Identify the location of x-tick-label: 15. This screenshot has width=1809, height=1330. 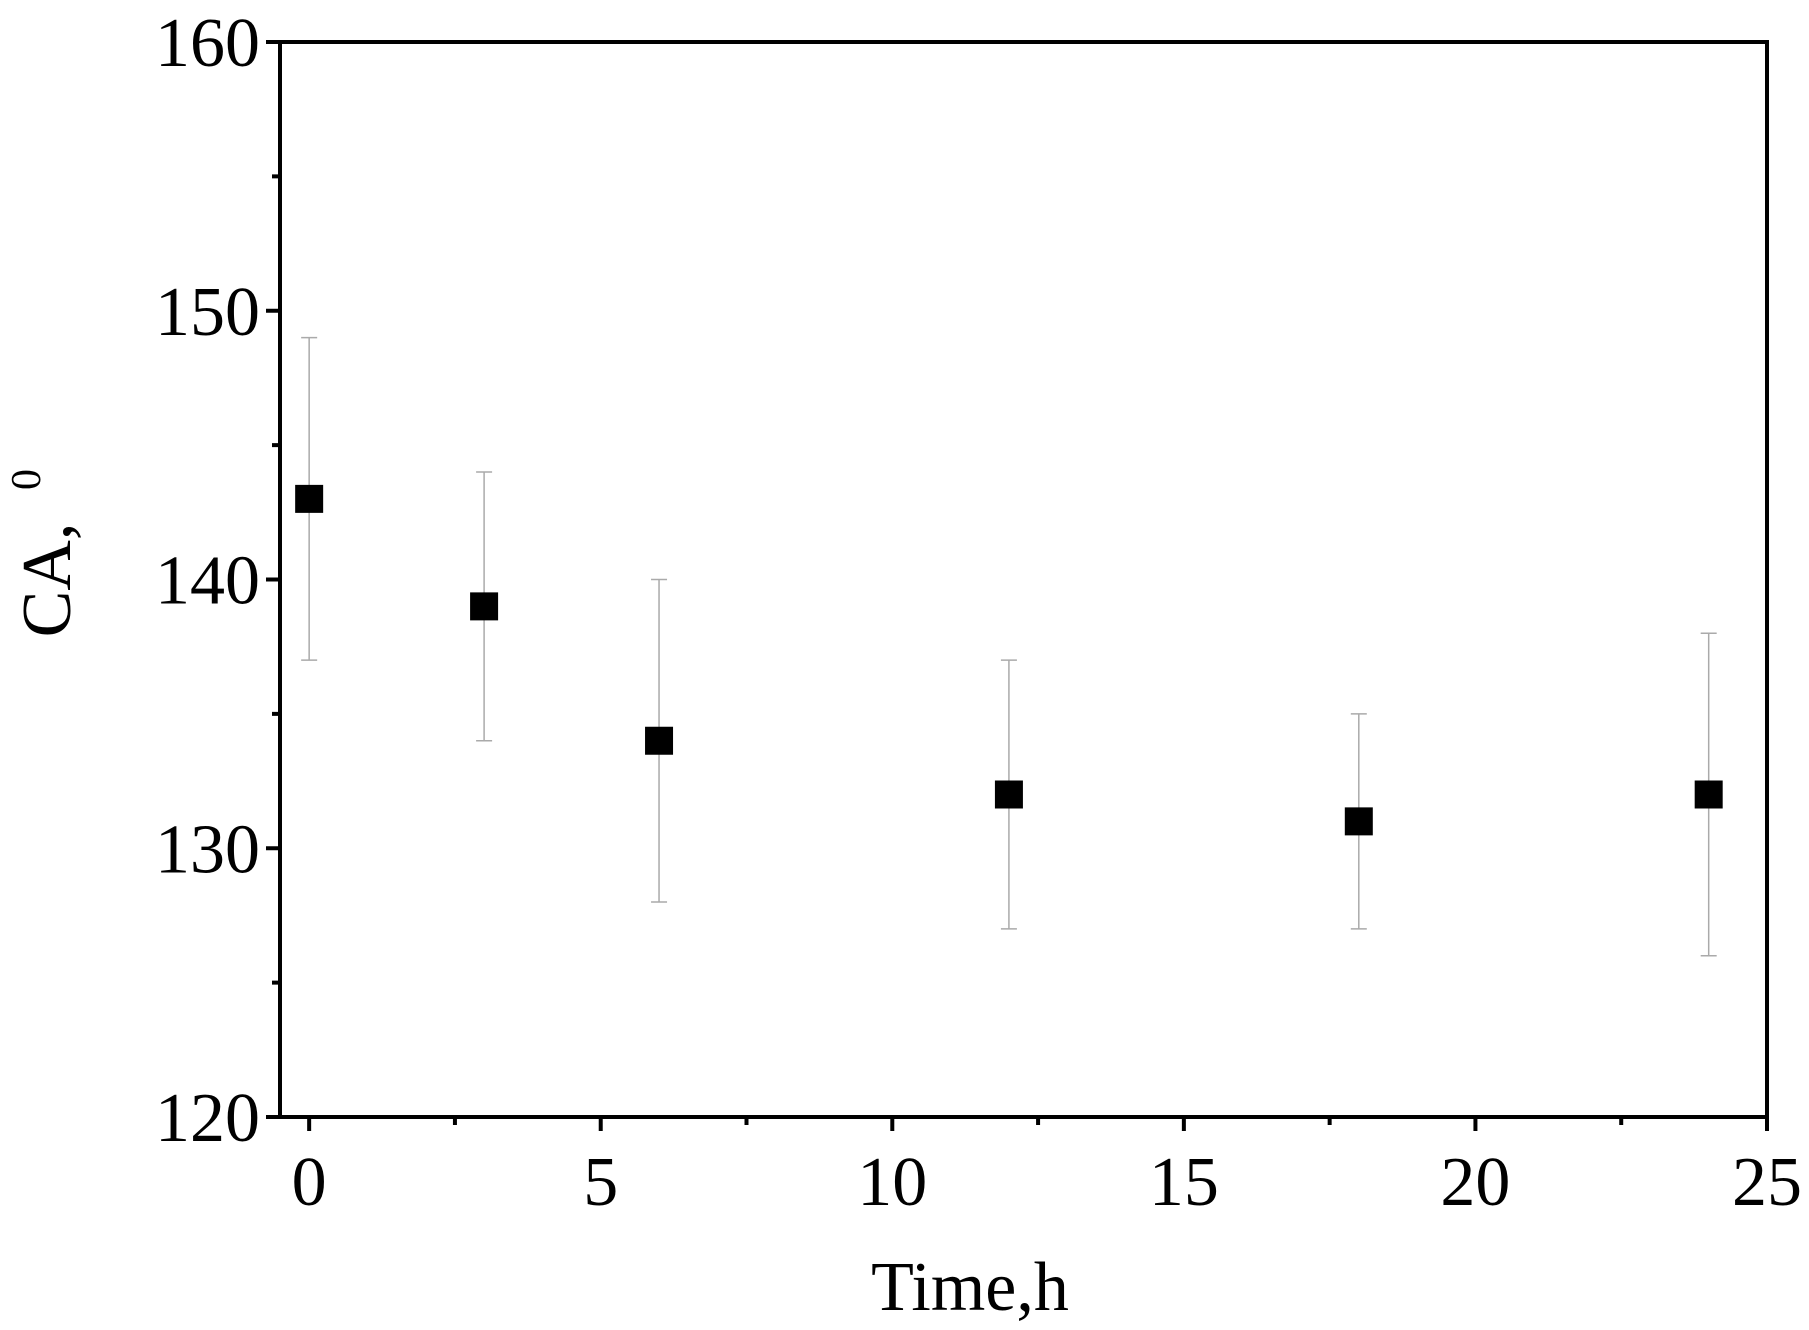
(1184, 1182).